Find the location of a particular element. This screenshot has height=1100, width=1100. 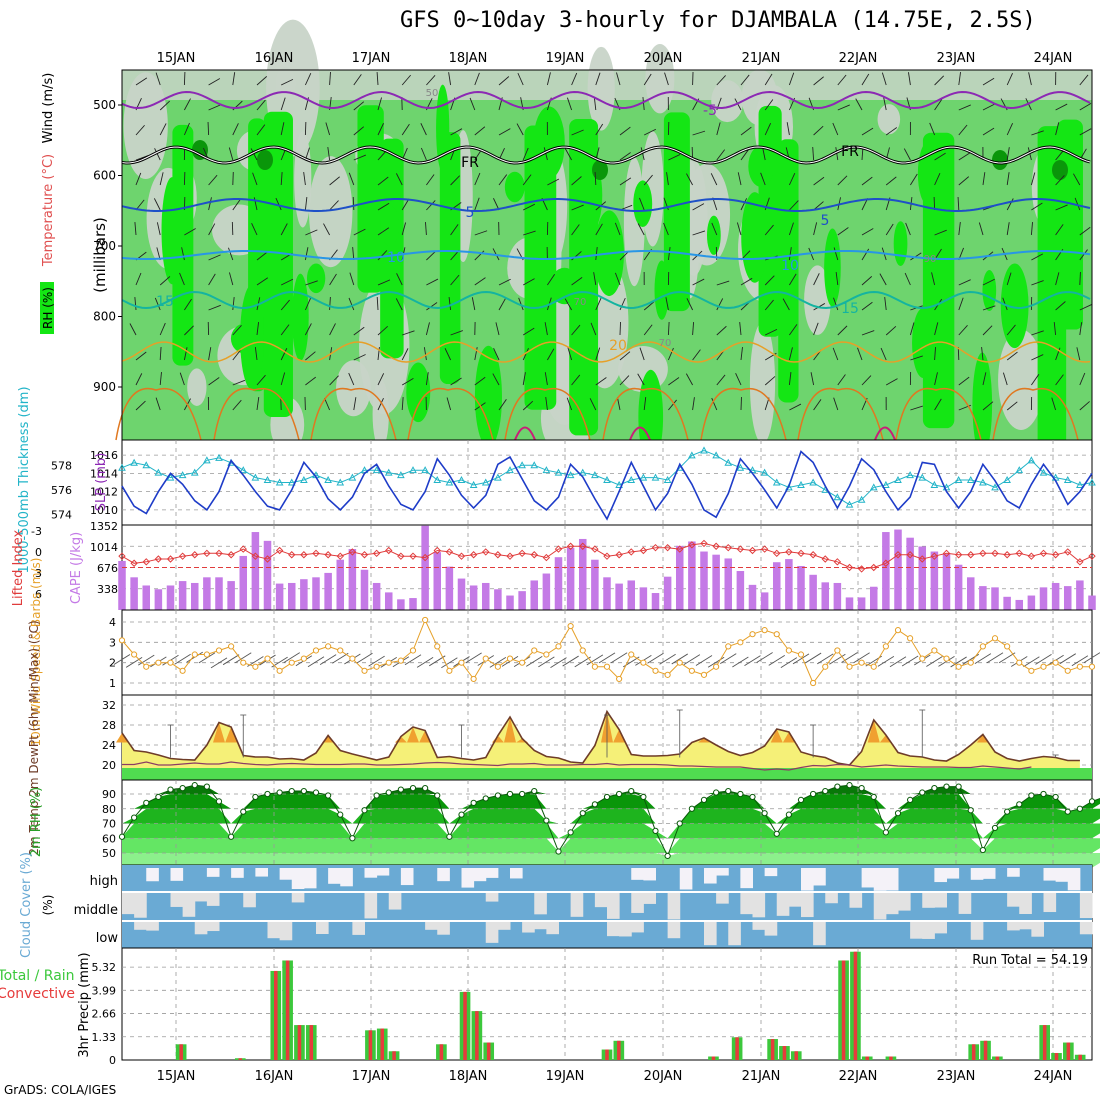

grads-credit: GrADS: COLA/IGES is located at coordinates (60, 1090).